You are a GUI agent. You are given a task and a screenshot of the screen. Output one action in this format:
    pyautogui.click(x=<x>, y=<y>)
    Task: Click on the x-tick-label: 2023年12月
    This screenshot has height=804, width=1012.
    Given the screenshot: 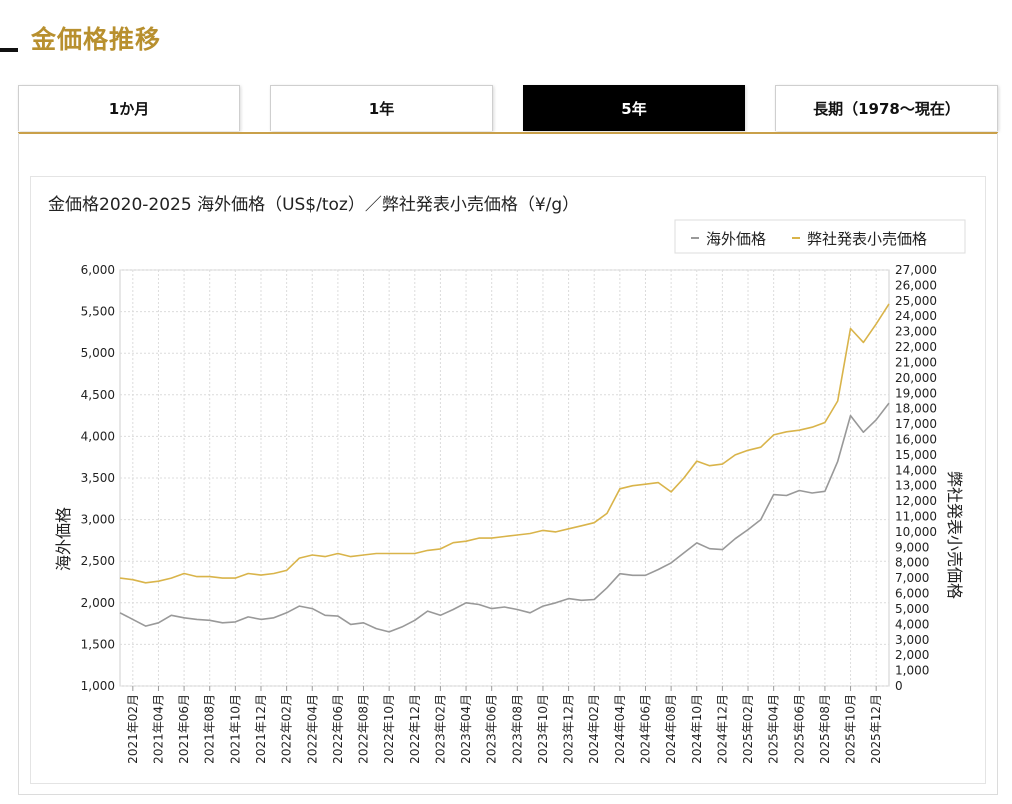 What is the action you would take?
    pyautogui.click(x=569, y=729)
    